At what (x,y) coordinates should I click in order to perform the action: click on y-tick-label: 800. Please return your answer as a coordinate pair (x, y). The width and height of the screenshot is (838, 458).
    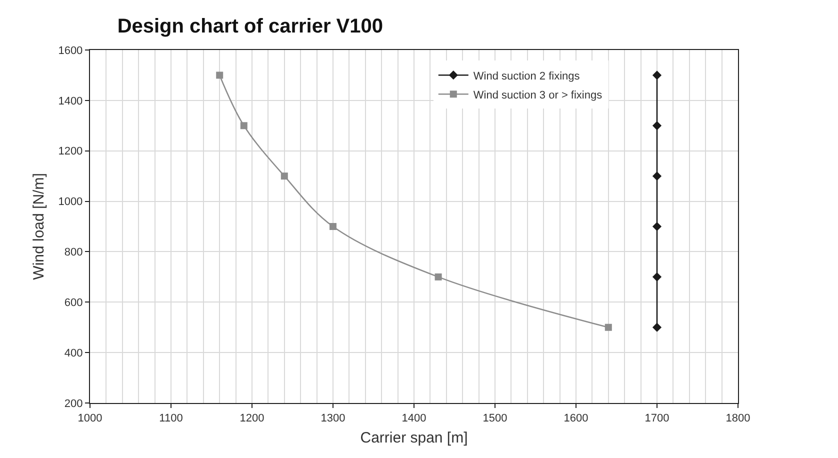
    Looking at the image, I should click on (73, 252).